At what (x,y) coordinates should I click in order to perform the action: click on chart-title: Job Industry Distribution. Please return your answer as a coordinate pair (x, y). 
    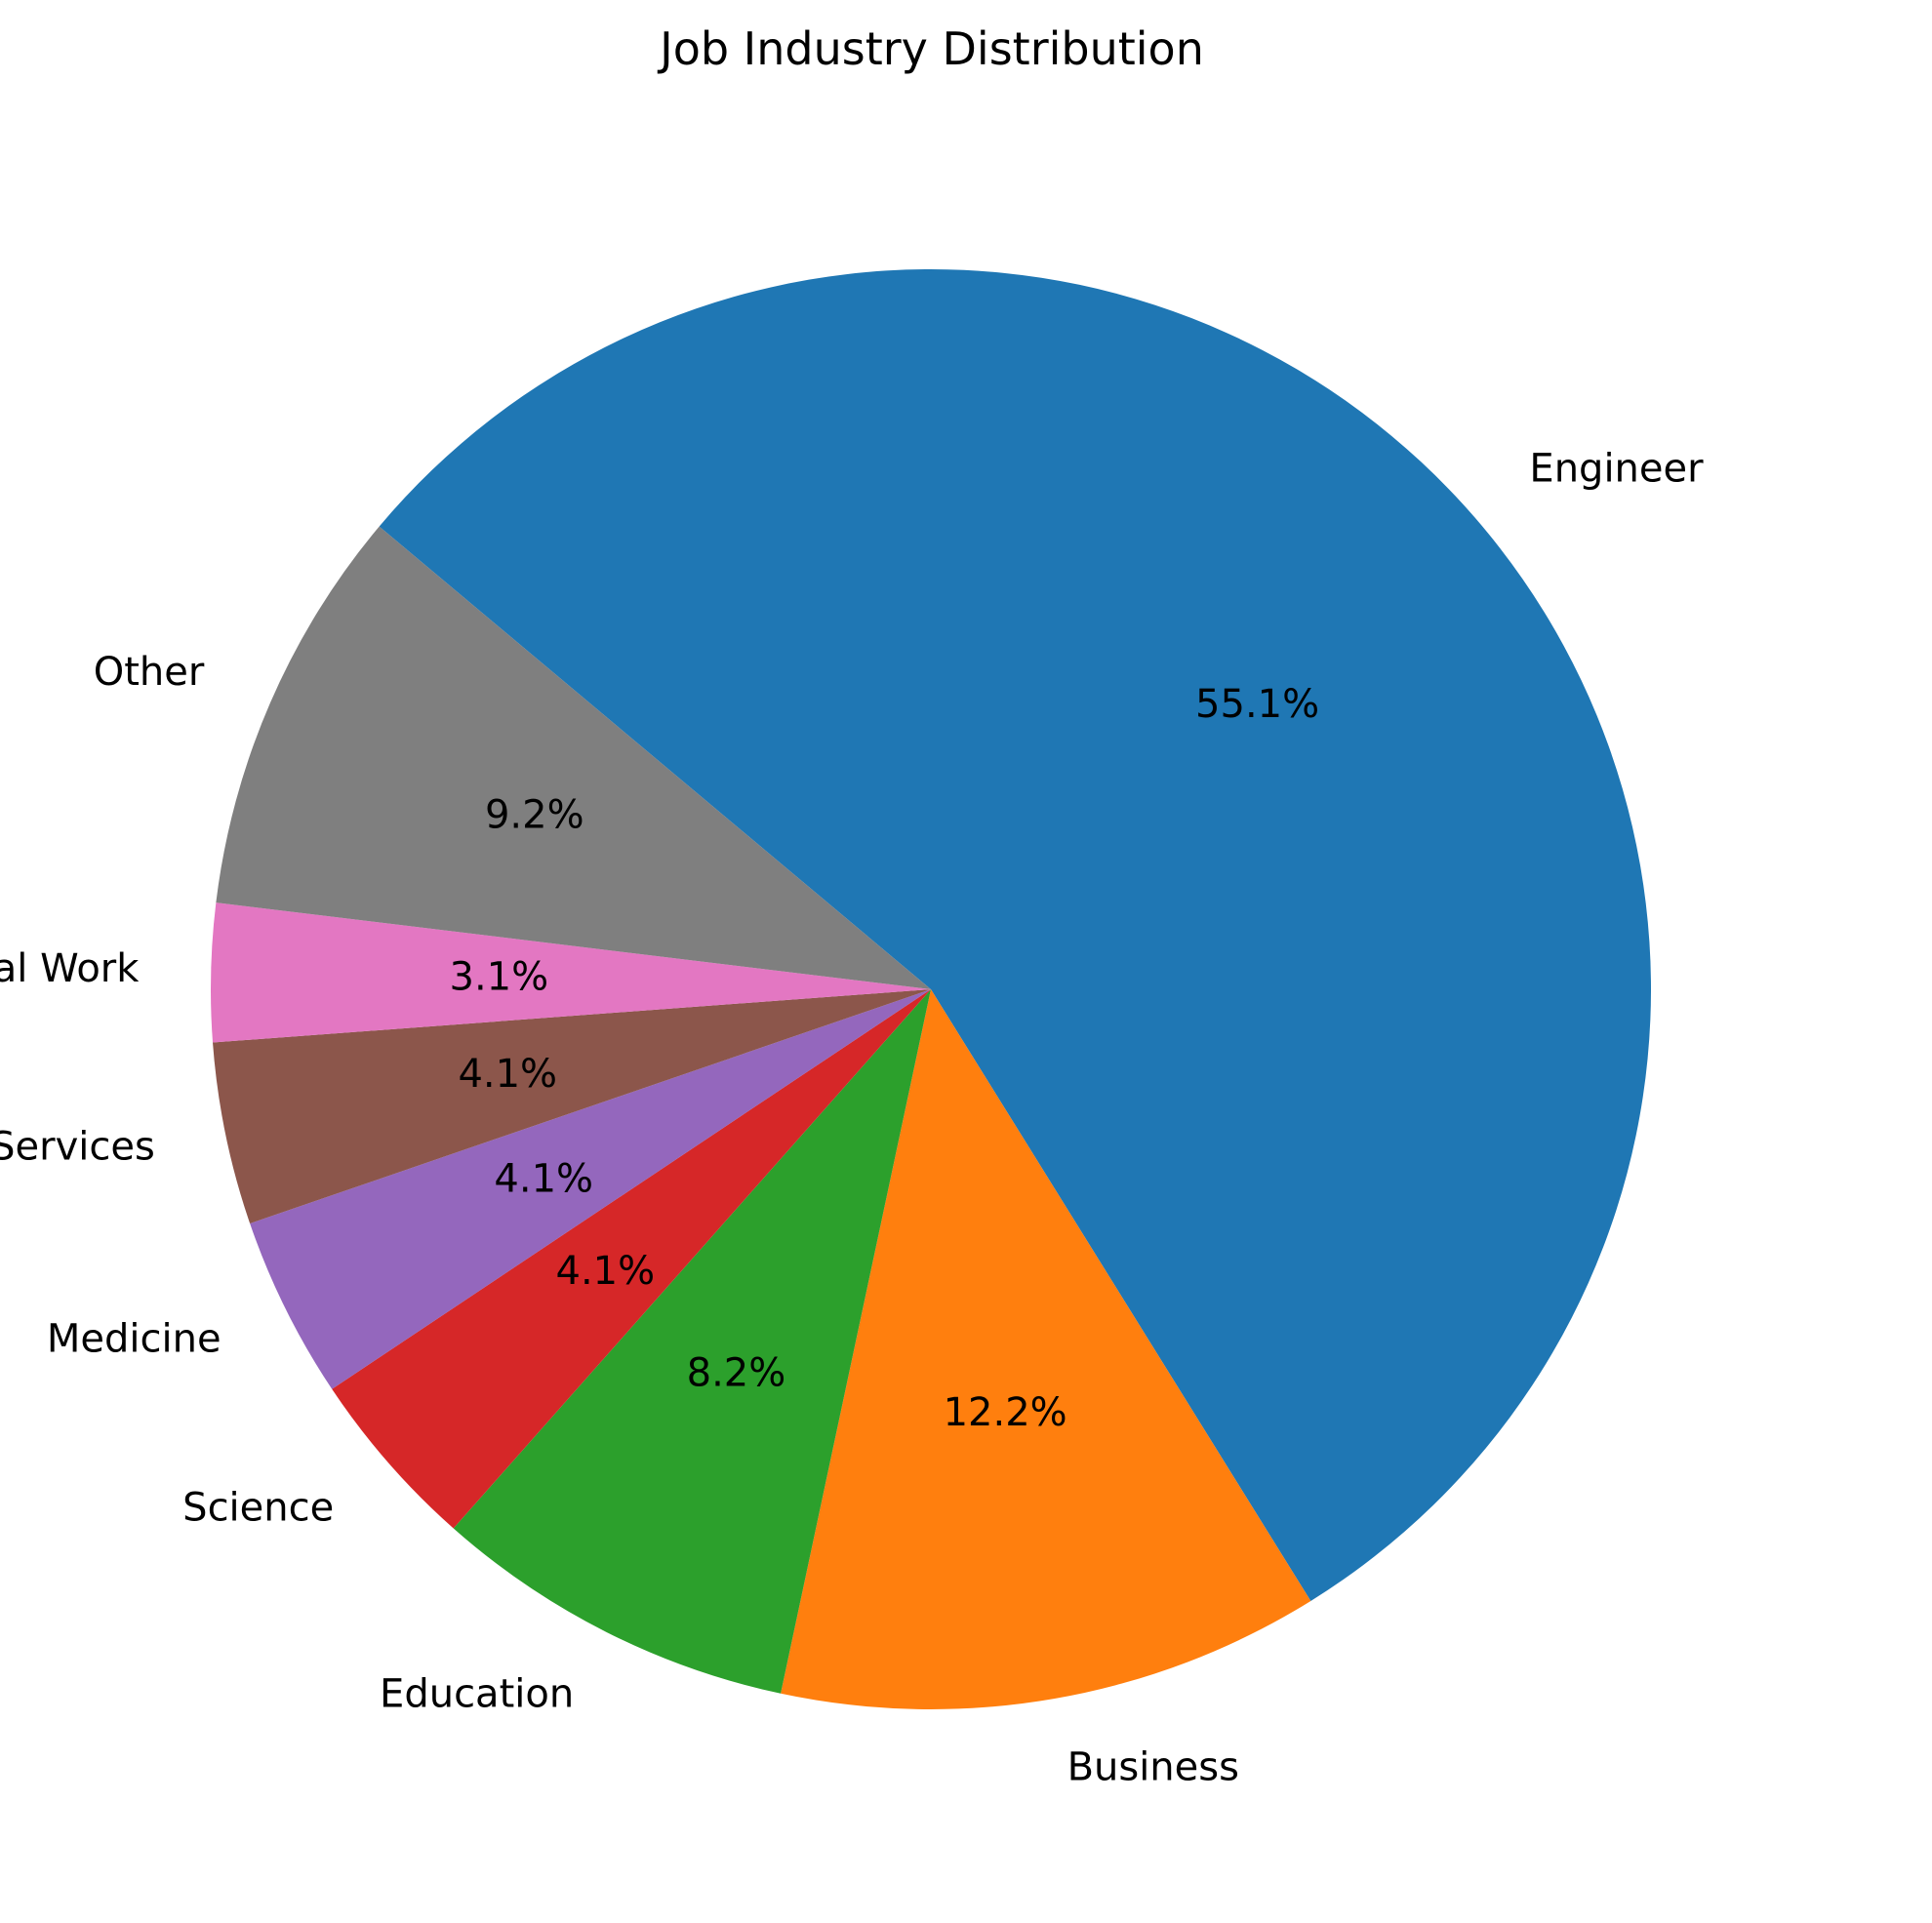
    Looking at the image, I should click on (930, 48).